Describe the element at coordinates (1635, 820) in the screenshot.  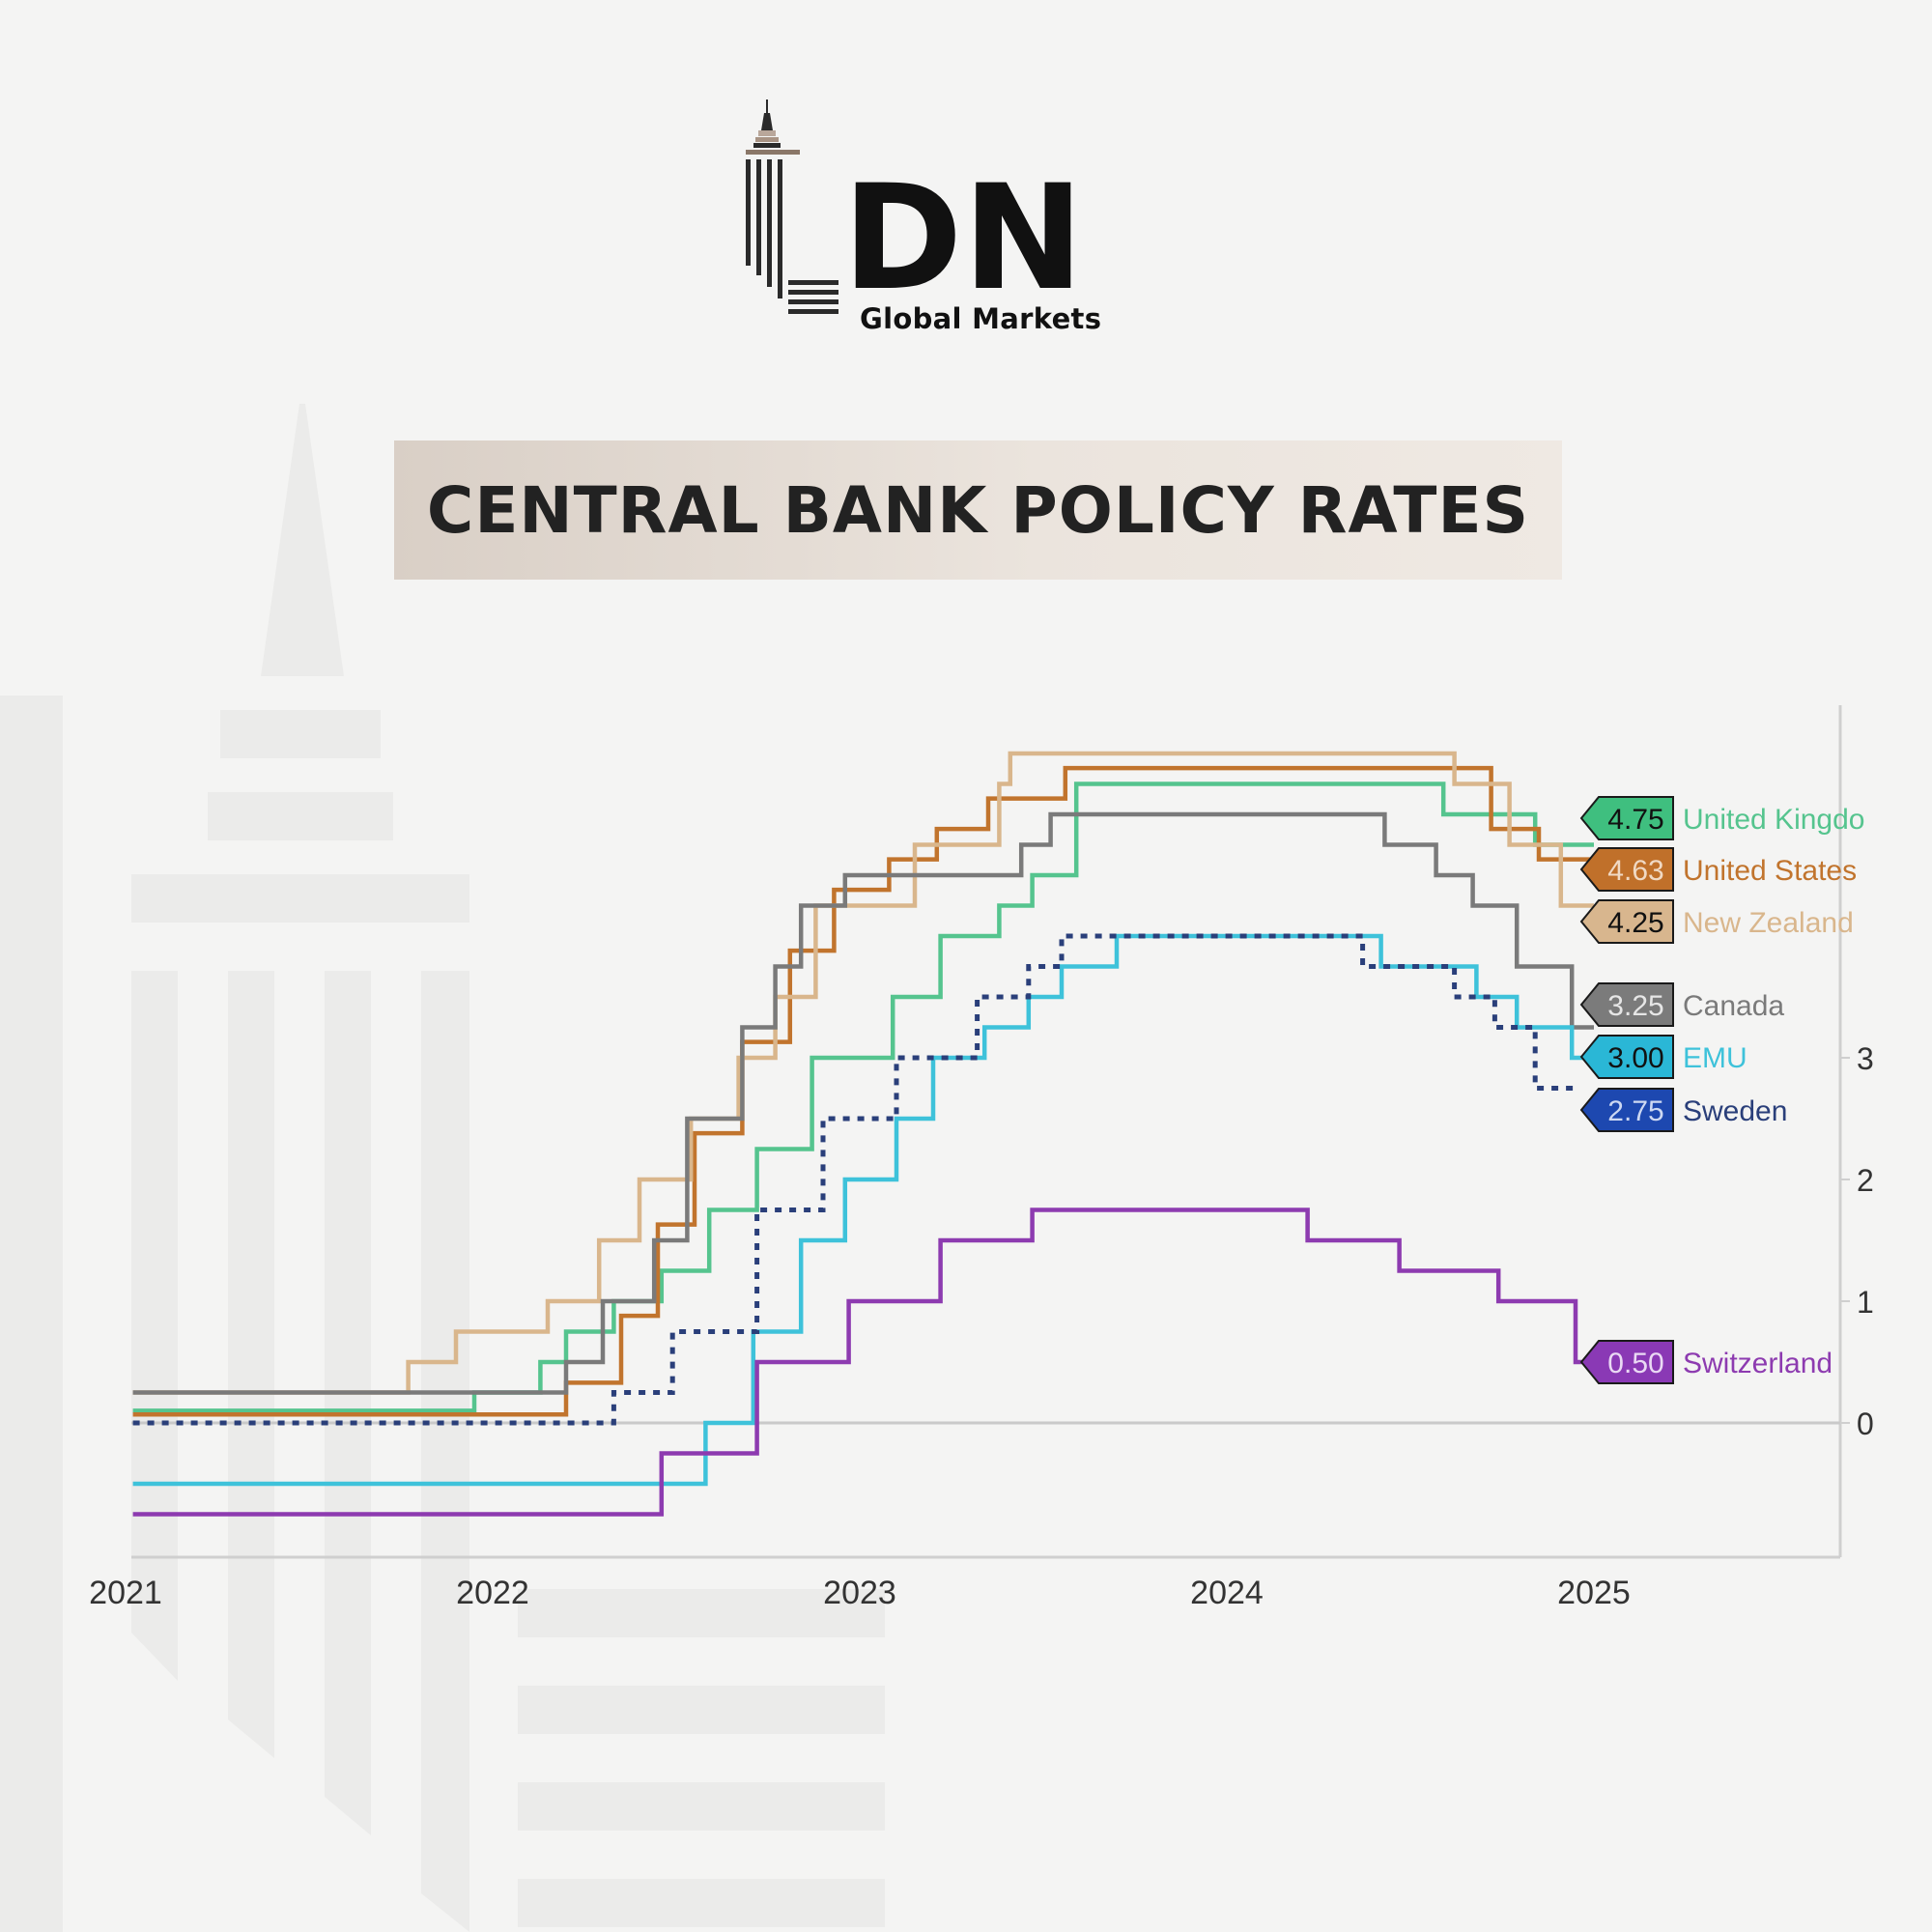
I see `series-value-text: 4.75` at that location.